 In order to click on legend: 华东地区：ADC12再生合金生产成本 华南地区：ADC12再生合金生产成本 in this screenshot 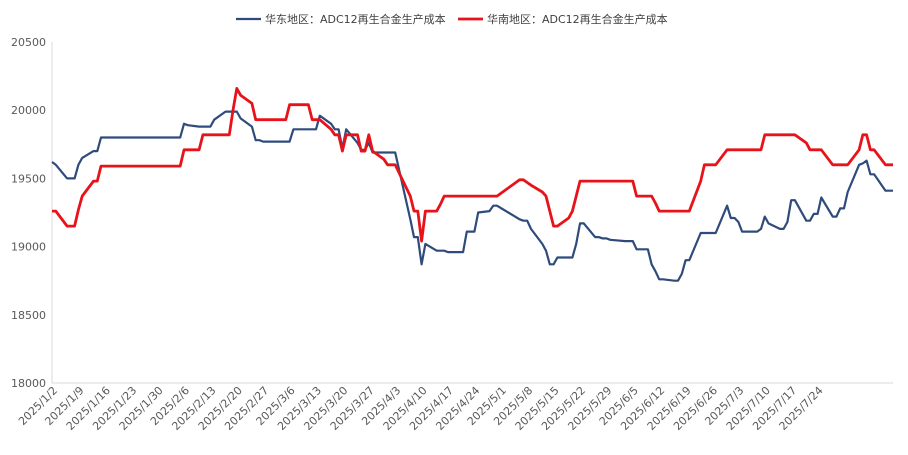, I will do `click(452, 19)`.